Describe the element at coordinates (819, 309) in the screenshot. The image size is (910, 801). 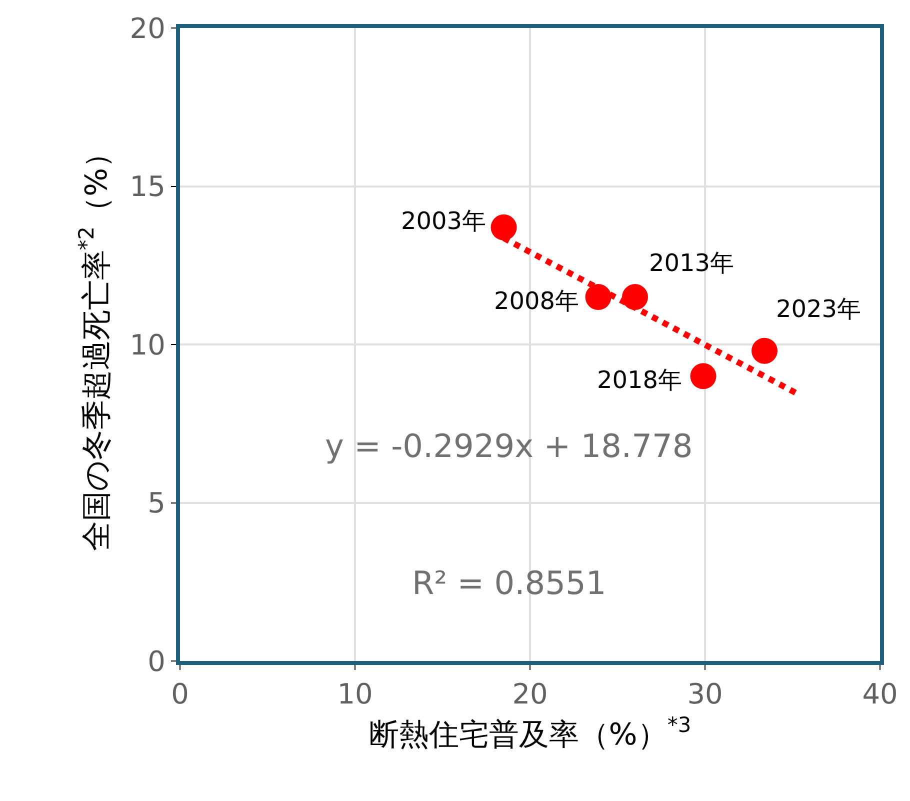
I see `annotation: 2023年` at that location.